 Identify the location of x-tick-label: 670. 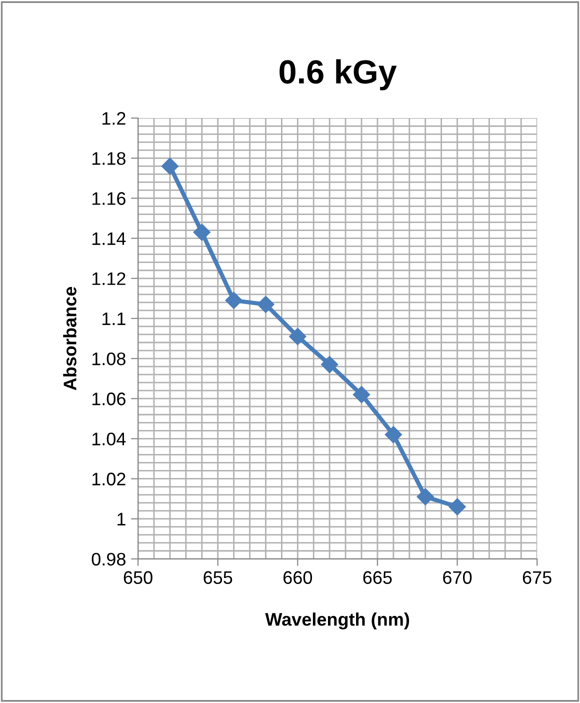
(457, 577).